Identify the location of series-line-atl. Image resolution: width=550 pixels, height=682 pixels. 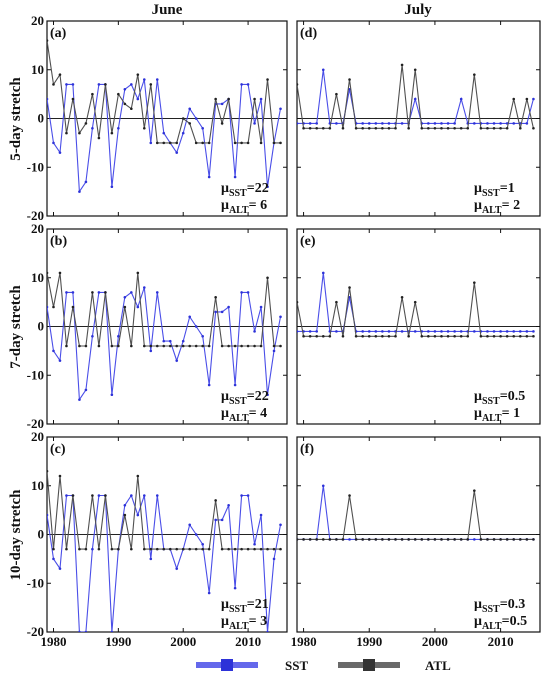
(164, 92).